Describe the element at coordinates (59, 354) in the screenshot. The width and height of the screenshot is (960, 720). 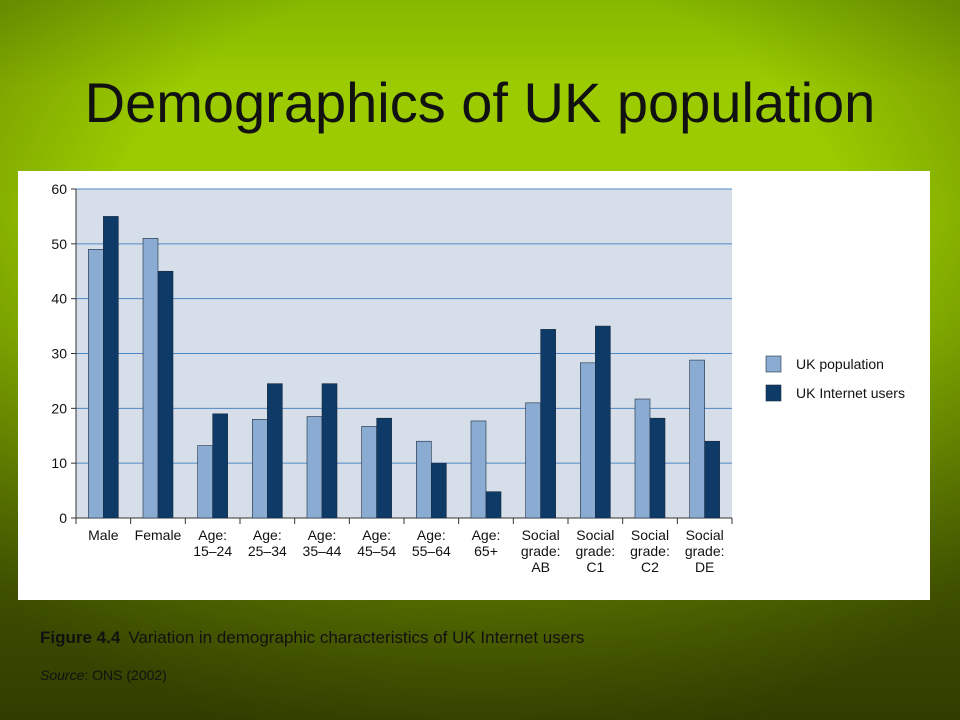
I see `y-tick-label: 30` at that location.